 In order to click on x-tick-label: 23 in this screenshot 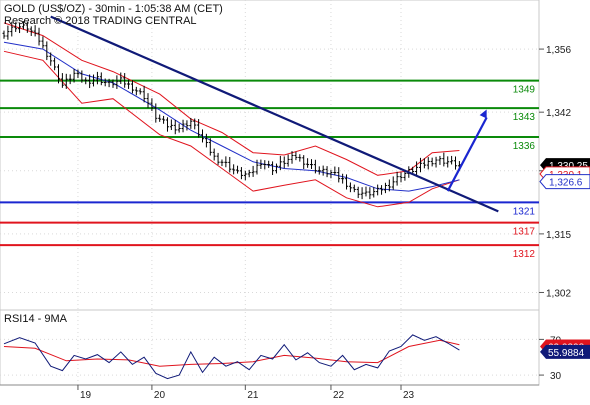, I will do `click(409, 395)`.